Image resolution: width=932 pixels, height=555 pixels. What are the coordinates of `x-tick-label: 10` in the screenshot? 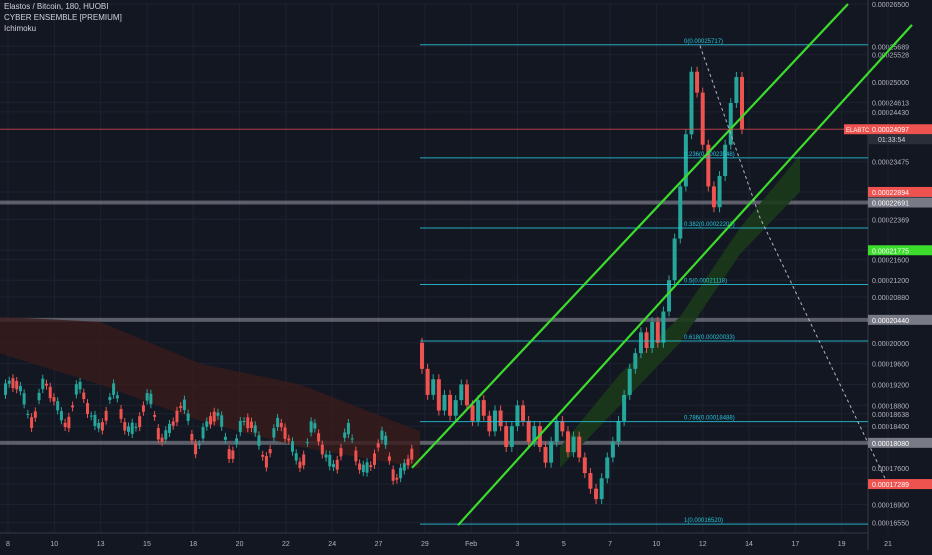 It's located at (54, 544).